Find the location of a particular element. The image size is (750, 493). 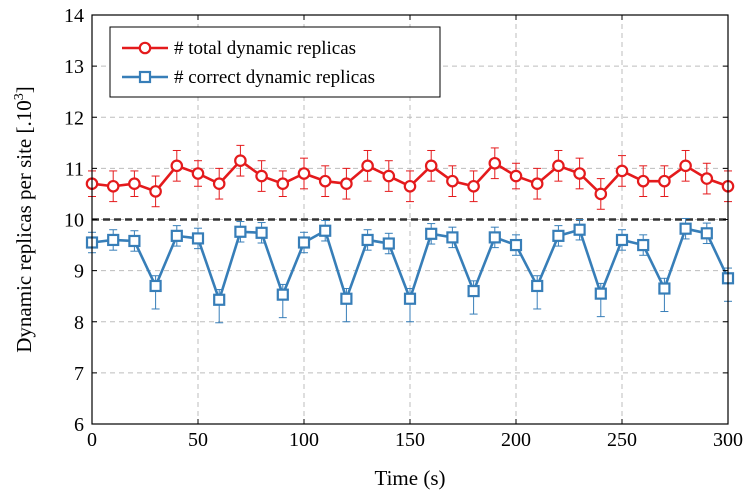

y-tick-label: 12 is located at coordinates (74, 118).